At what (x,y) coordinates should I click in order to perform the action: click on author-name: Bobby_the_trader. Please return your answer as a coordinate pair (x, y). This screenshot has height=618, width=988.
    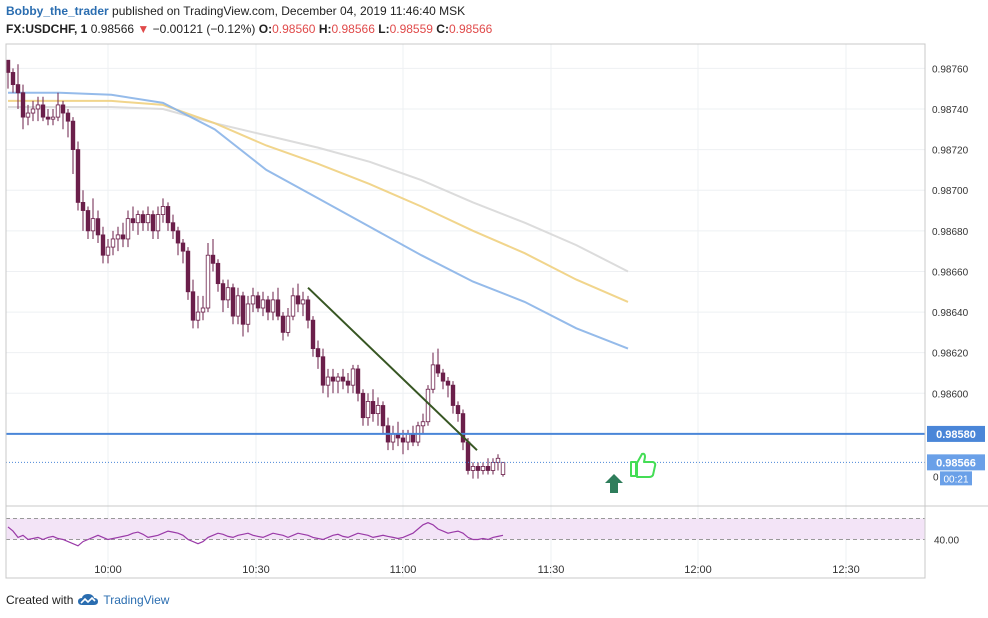
    Looking at the image, I should click on (57, 11).